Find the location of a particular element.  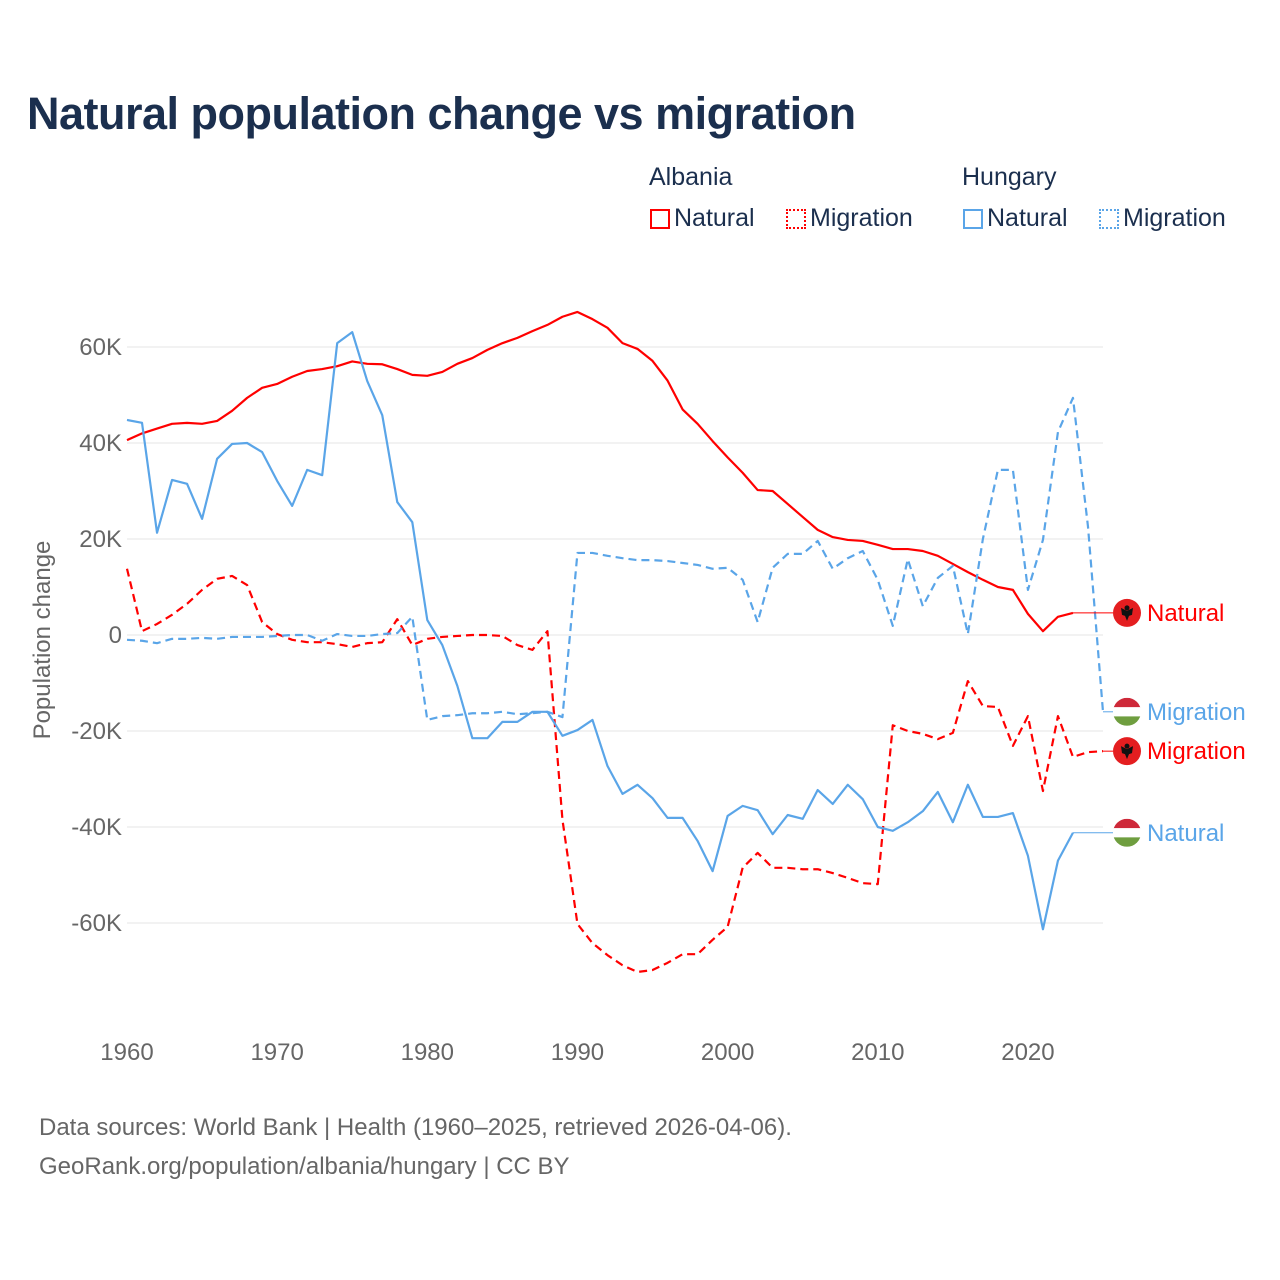

x-tick-label: 1990 is located at coordinates (577, 1052).